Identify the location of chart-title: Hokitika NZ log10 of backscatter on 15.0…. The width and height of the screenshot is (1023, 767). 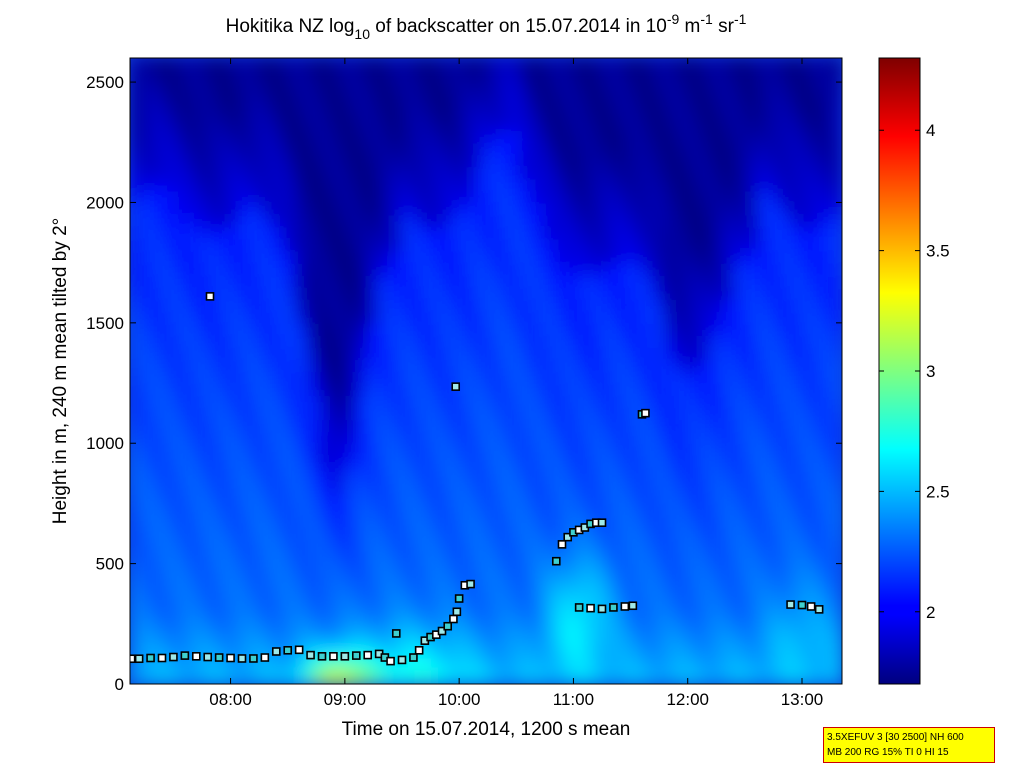
(486, 26).